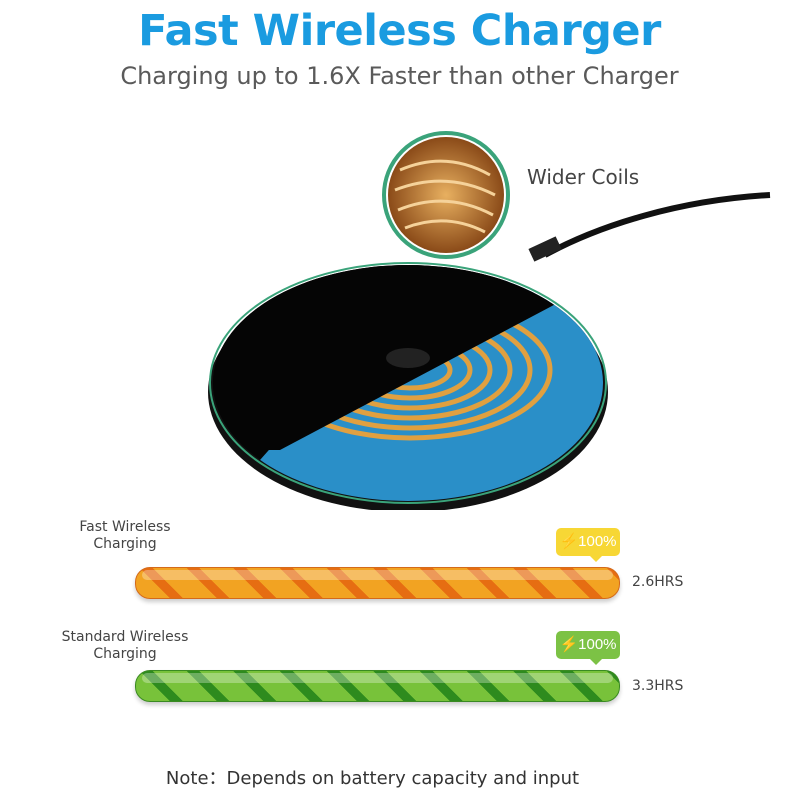  I want to click on cable, so click(657, 225).